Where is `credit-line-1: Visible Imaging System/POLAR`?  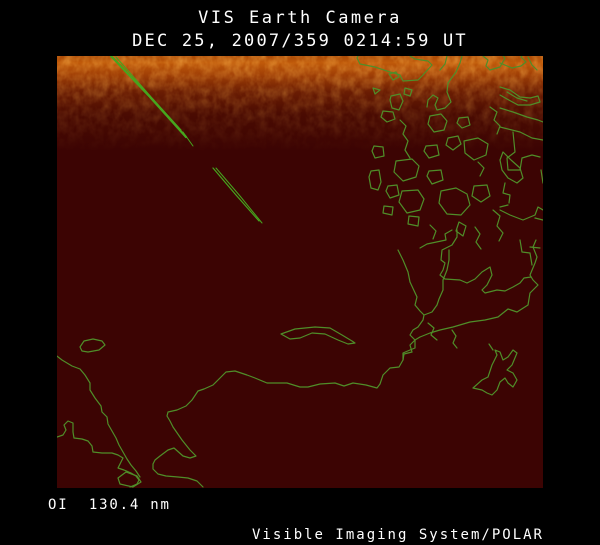
credit-line-1: Visible Imaging System/POLAR is located at coordinates (397, 535).